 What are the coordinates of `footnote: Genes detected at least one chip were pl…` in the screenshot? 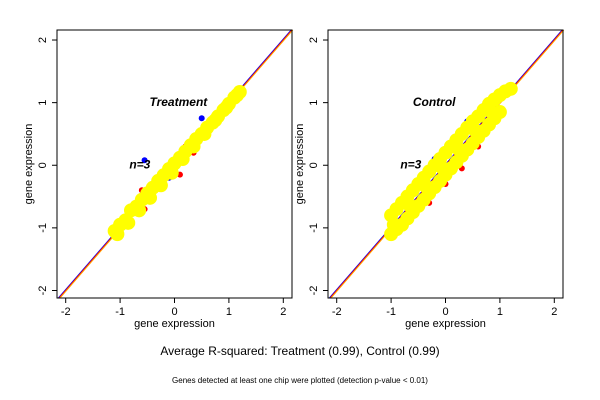 It's located at (300, 380).